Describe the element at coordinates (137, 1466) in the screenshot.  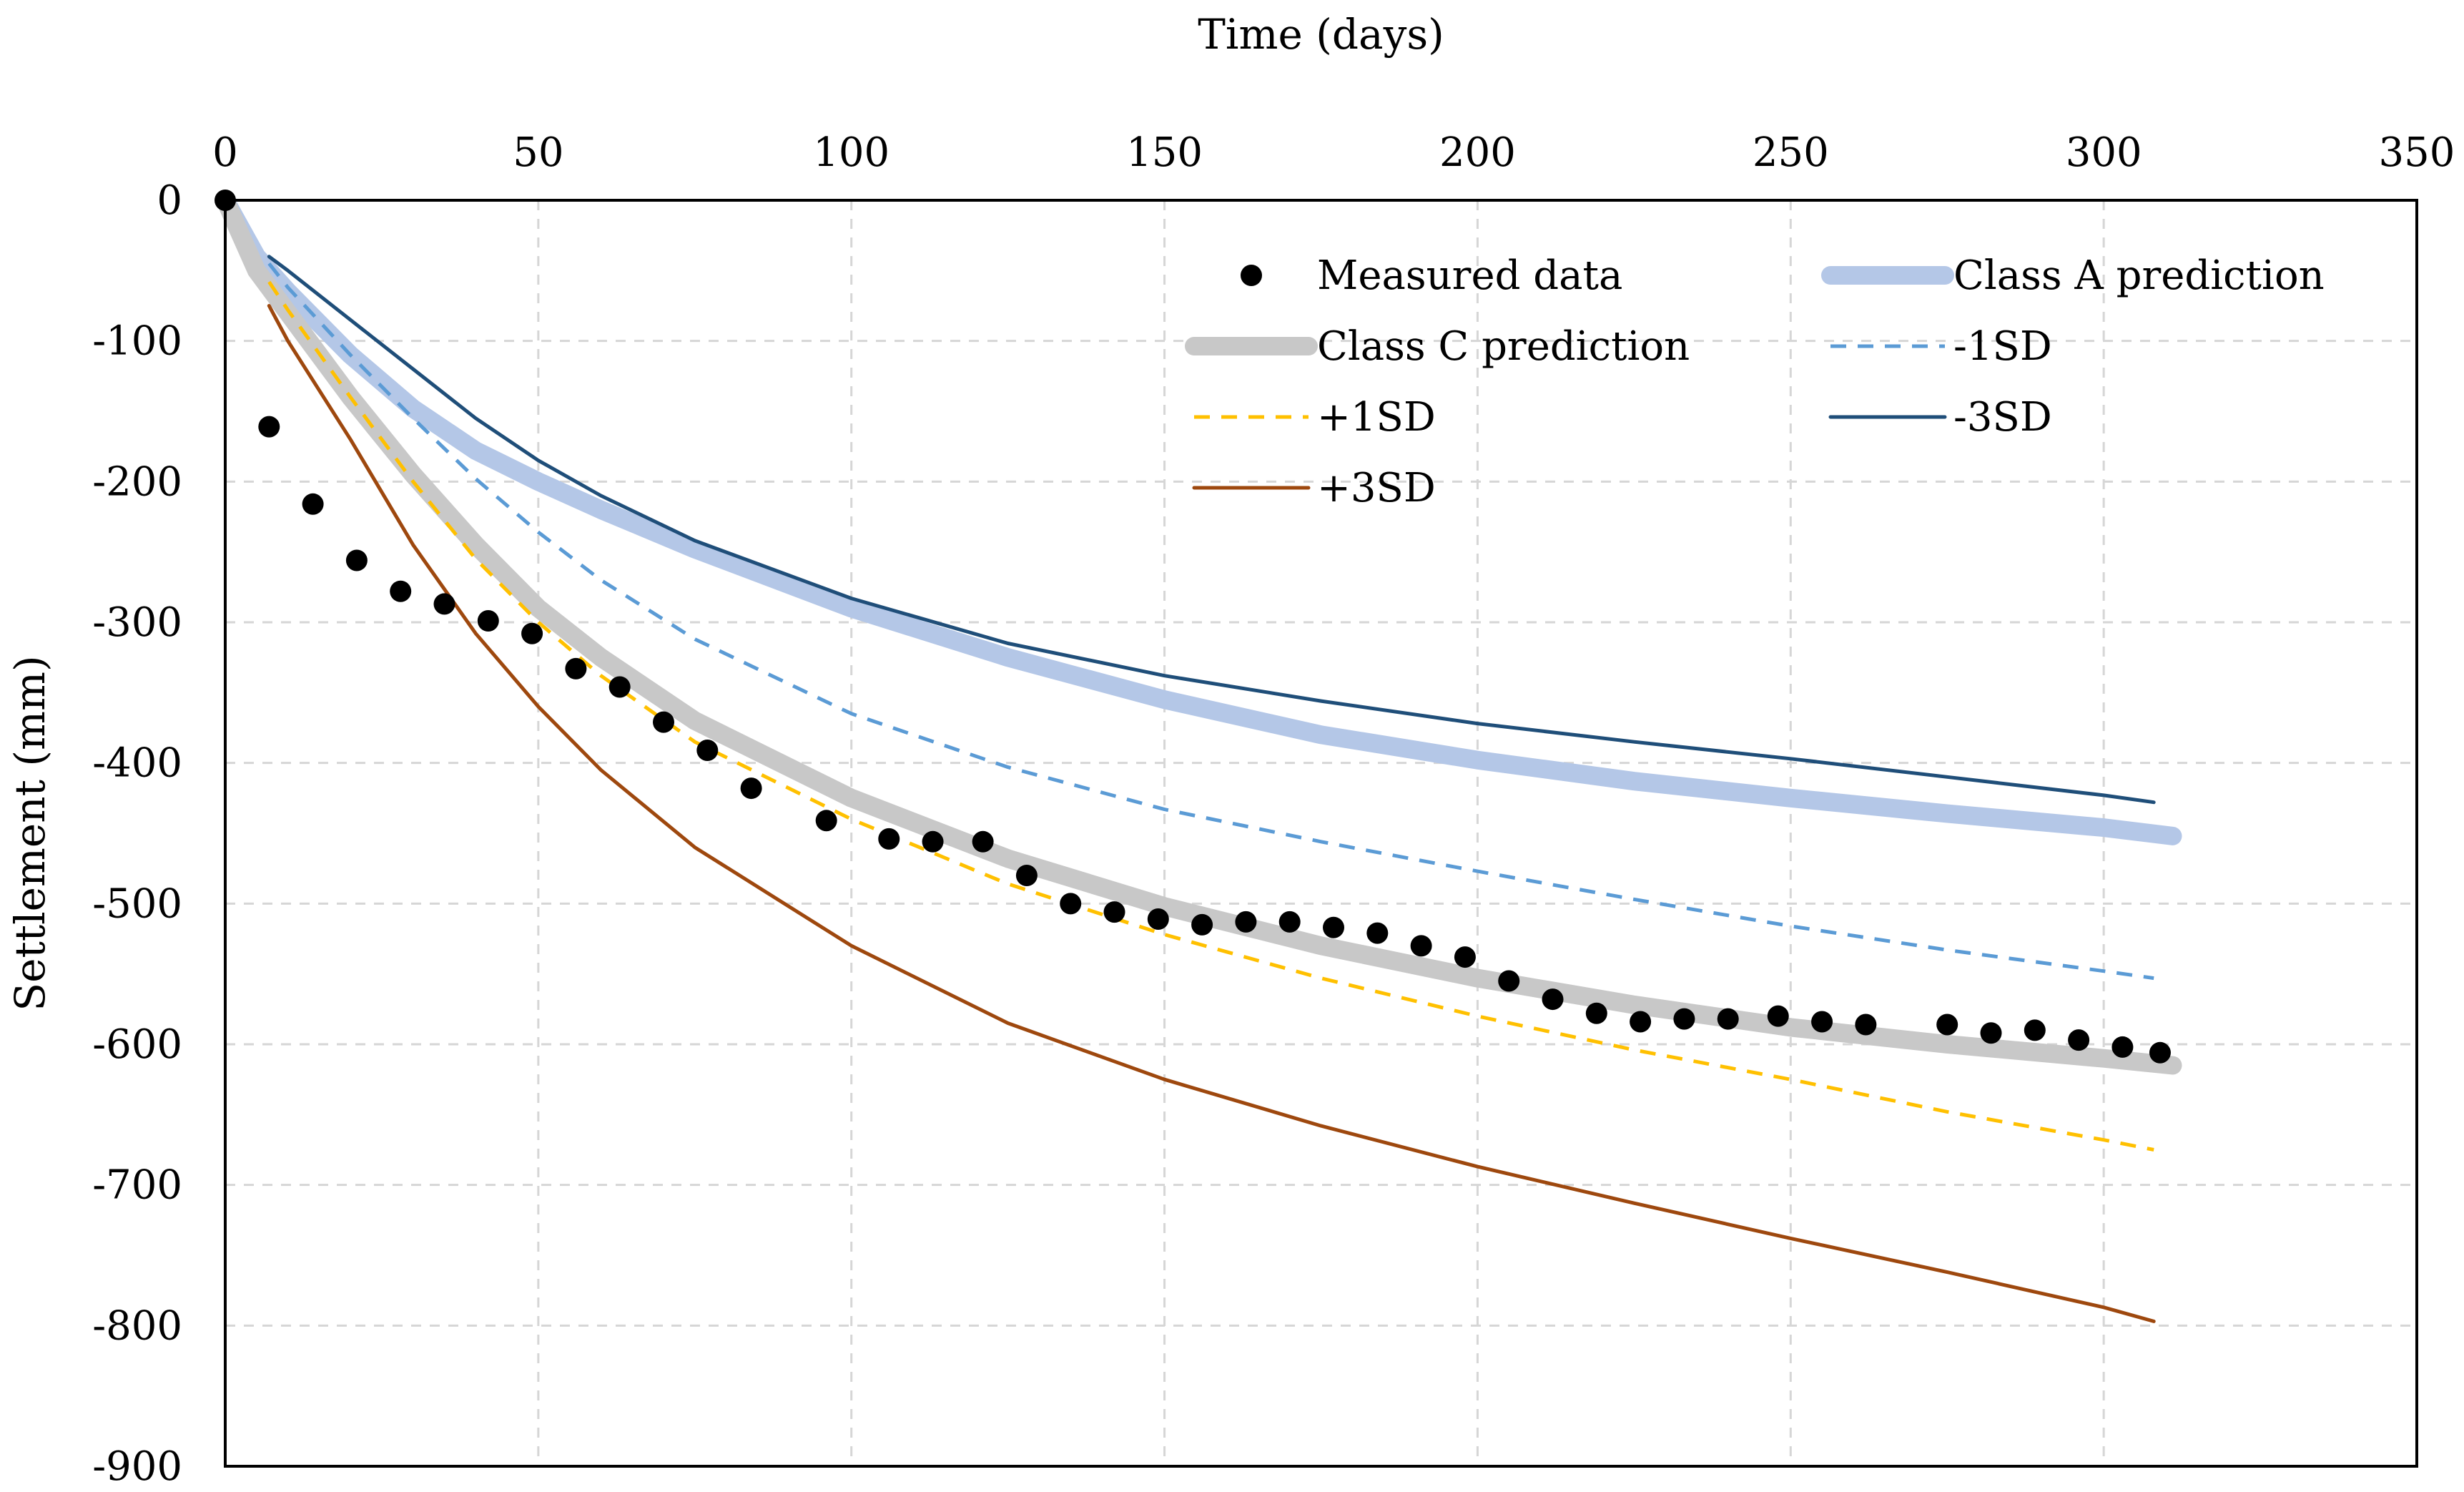
I see `y-tick-label: -900` at that location.